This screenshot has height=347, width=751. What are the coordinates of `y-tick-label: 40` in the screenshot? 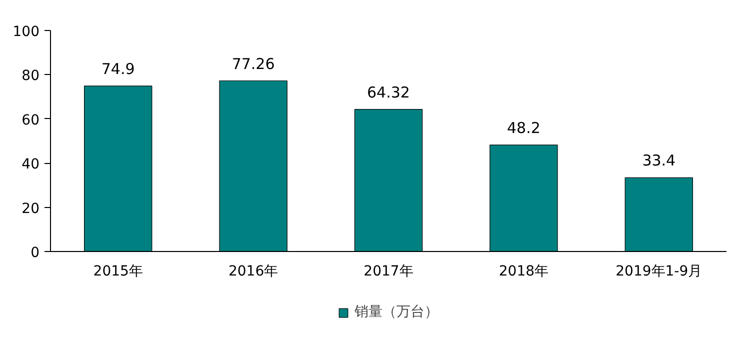 It's located at (31, 164).